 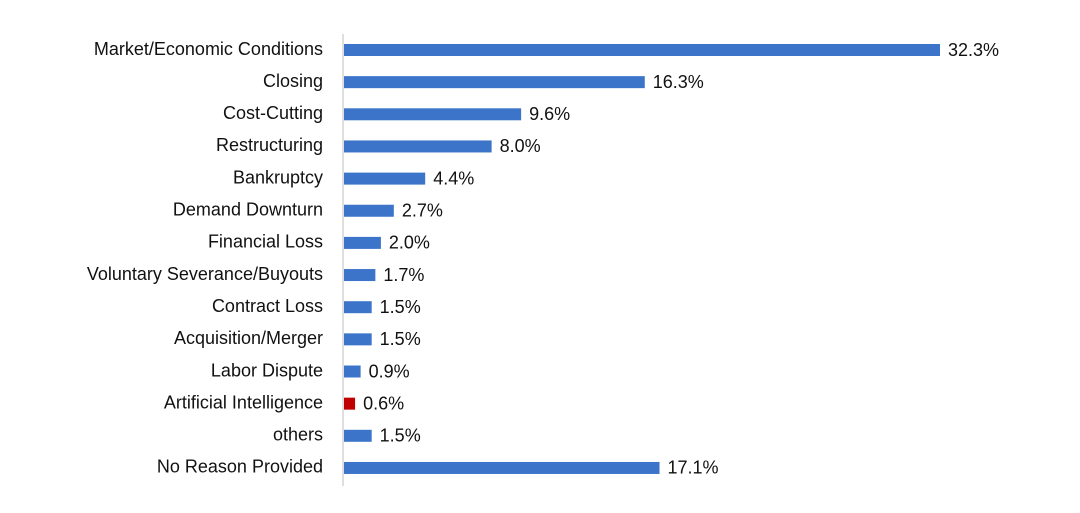 What do you see at coordinates (973, 50) in the screenshot?
I see `value-label: 32.3%` at bounding box center [973, 50].